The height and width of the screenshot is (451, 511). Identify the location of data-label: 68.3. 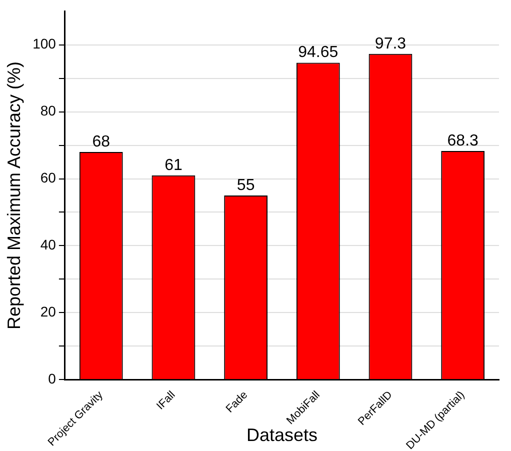
(462, 141).